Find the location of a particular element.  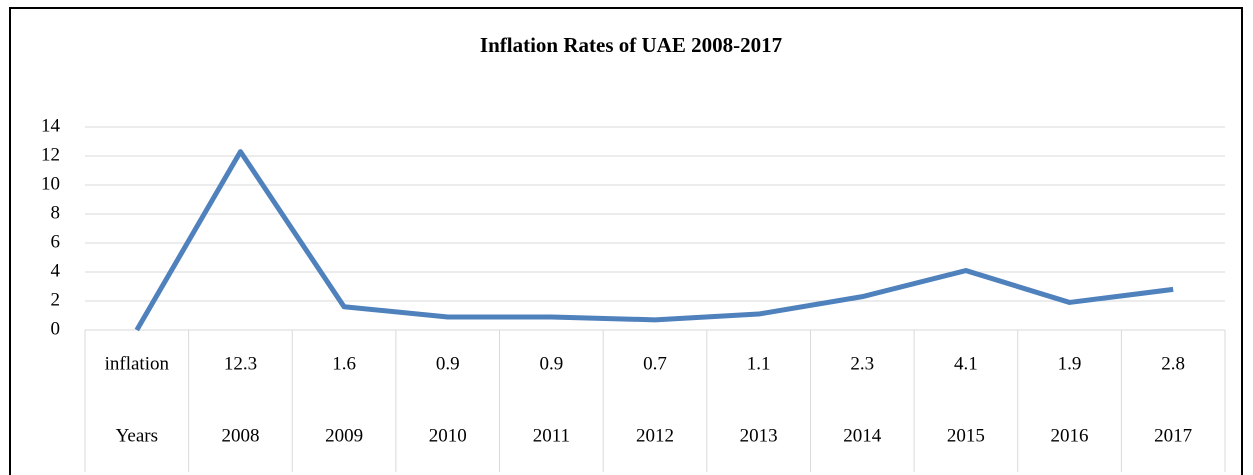

data-label: 1.9 is located at coordinates (1070, 363).